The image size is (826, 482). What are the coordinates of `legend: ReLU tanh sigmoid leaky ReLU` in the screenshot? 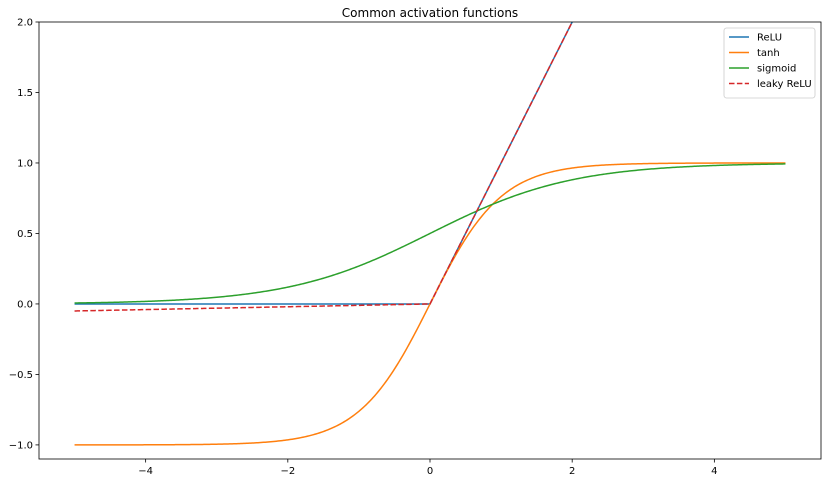 It's located at (769, 63).